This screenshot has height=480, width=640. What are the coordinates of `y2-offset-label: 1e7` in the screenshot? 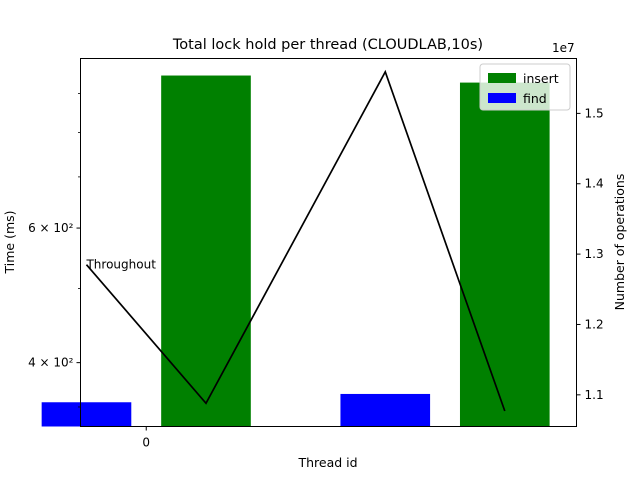 It's located at (563, 48).